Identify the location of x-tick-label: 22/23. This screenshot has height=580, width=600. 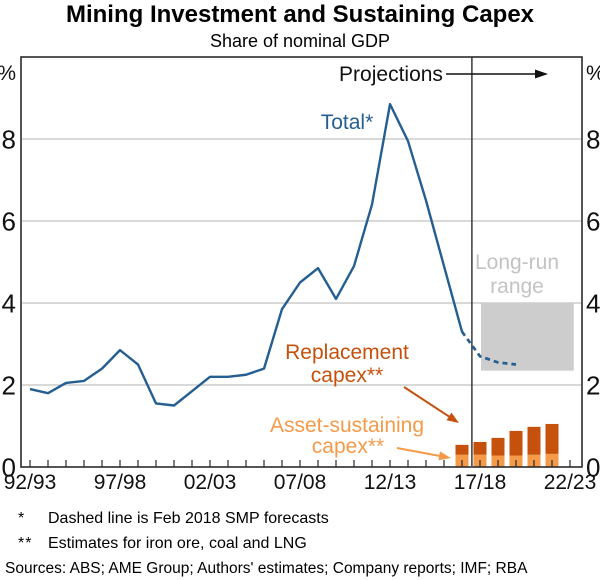
(570, 482).